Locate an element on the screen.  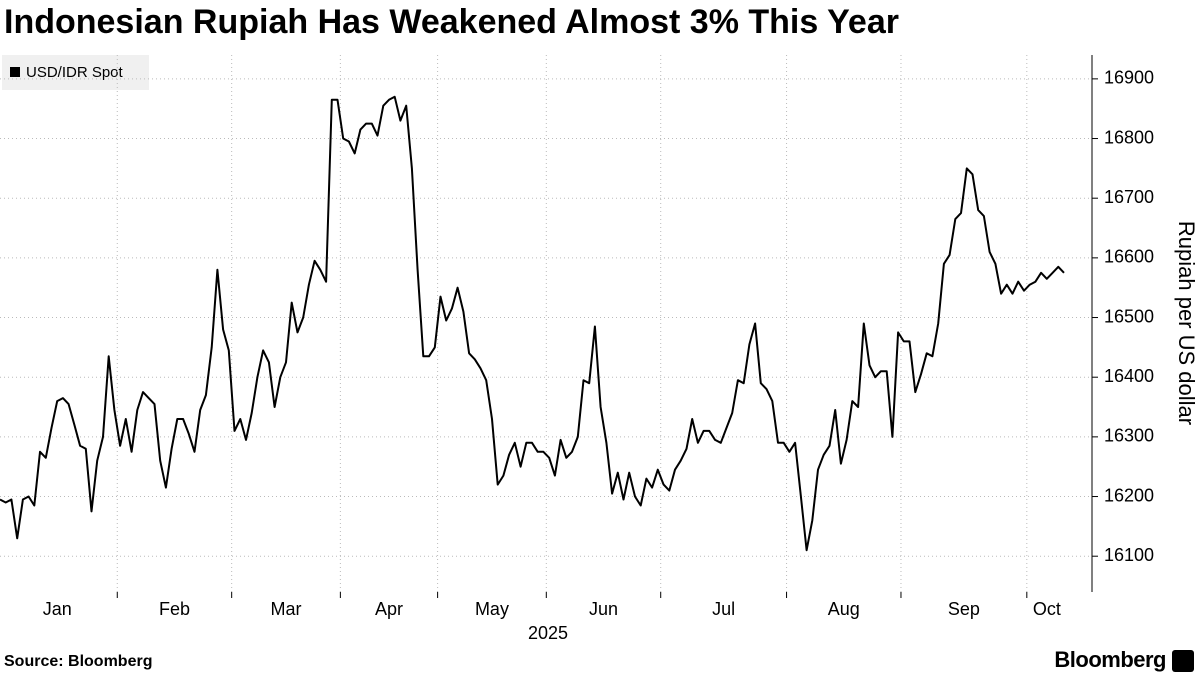
brand: Bloomberg is located at coordinates (1110, 659).